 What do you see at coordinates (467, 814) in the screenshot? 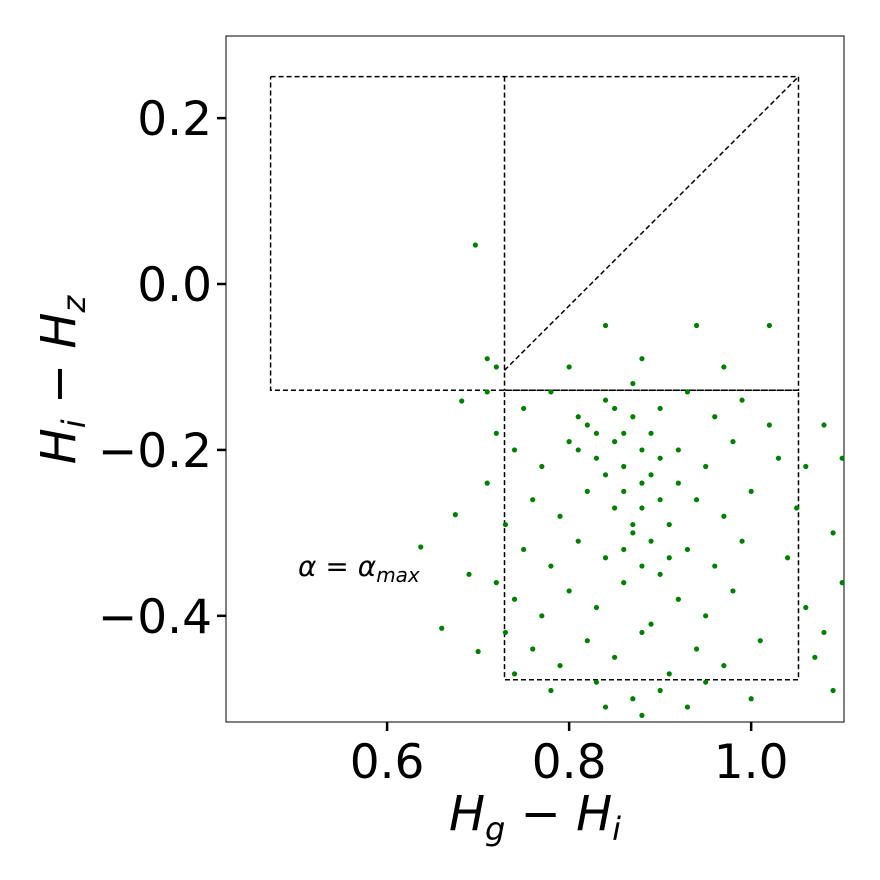
I see `x-label-part: H` at bounding box center [467, 814].